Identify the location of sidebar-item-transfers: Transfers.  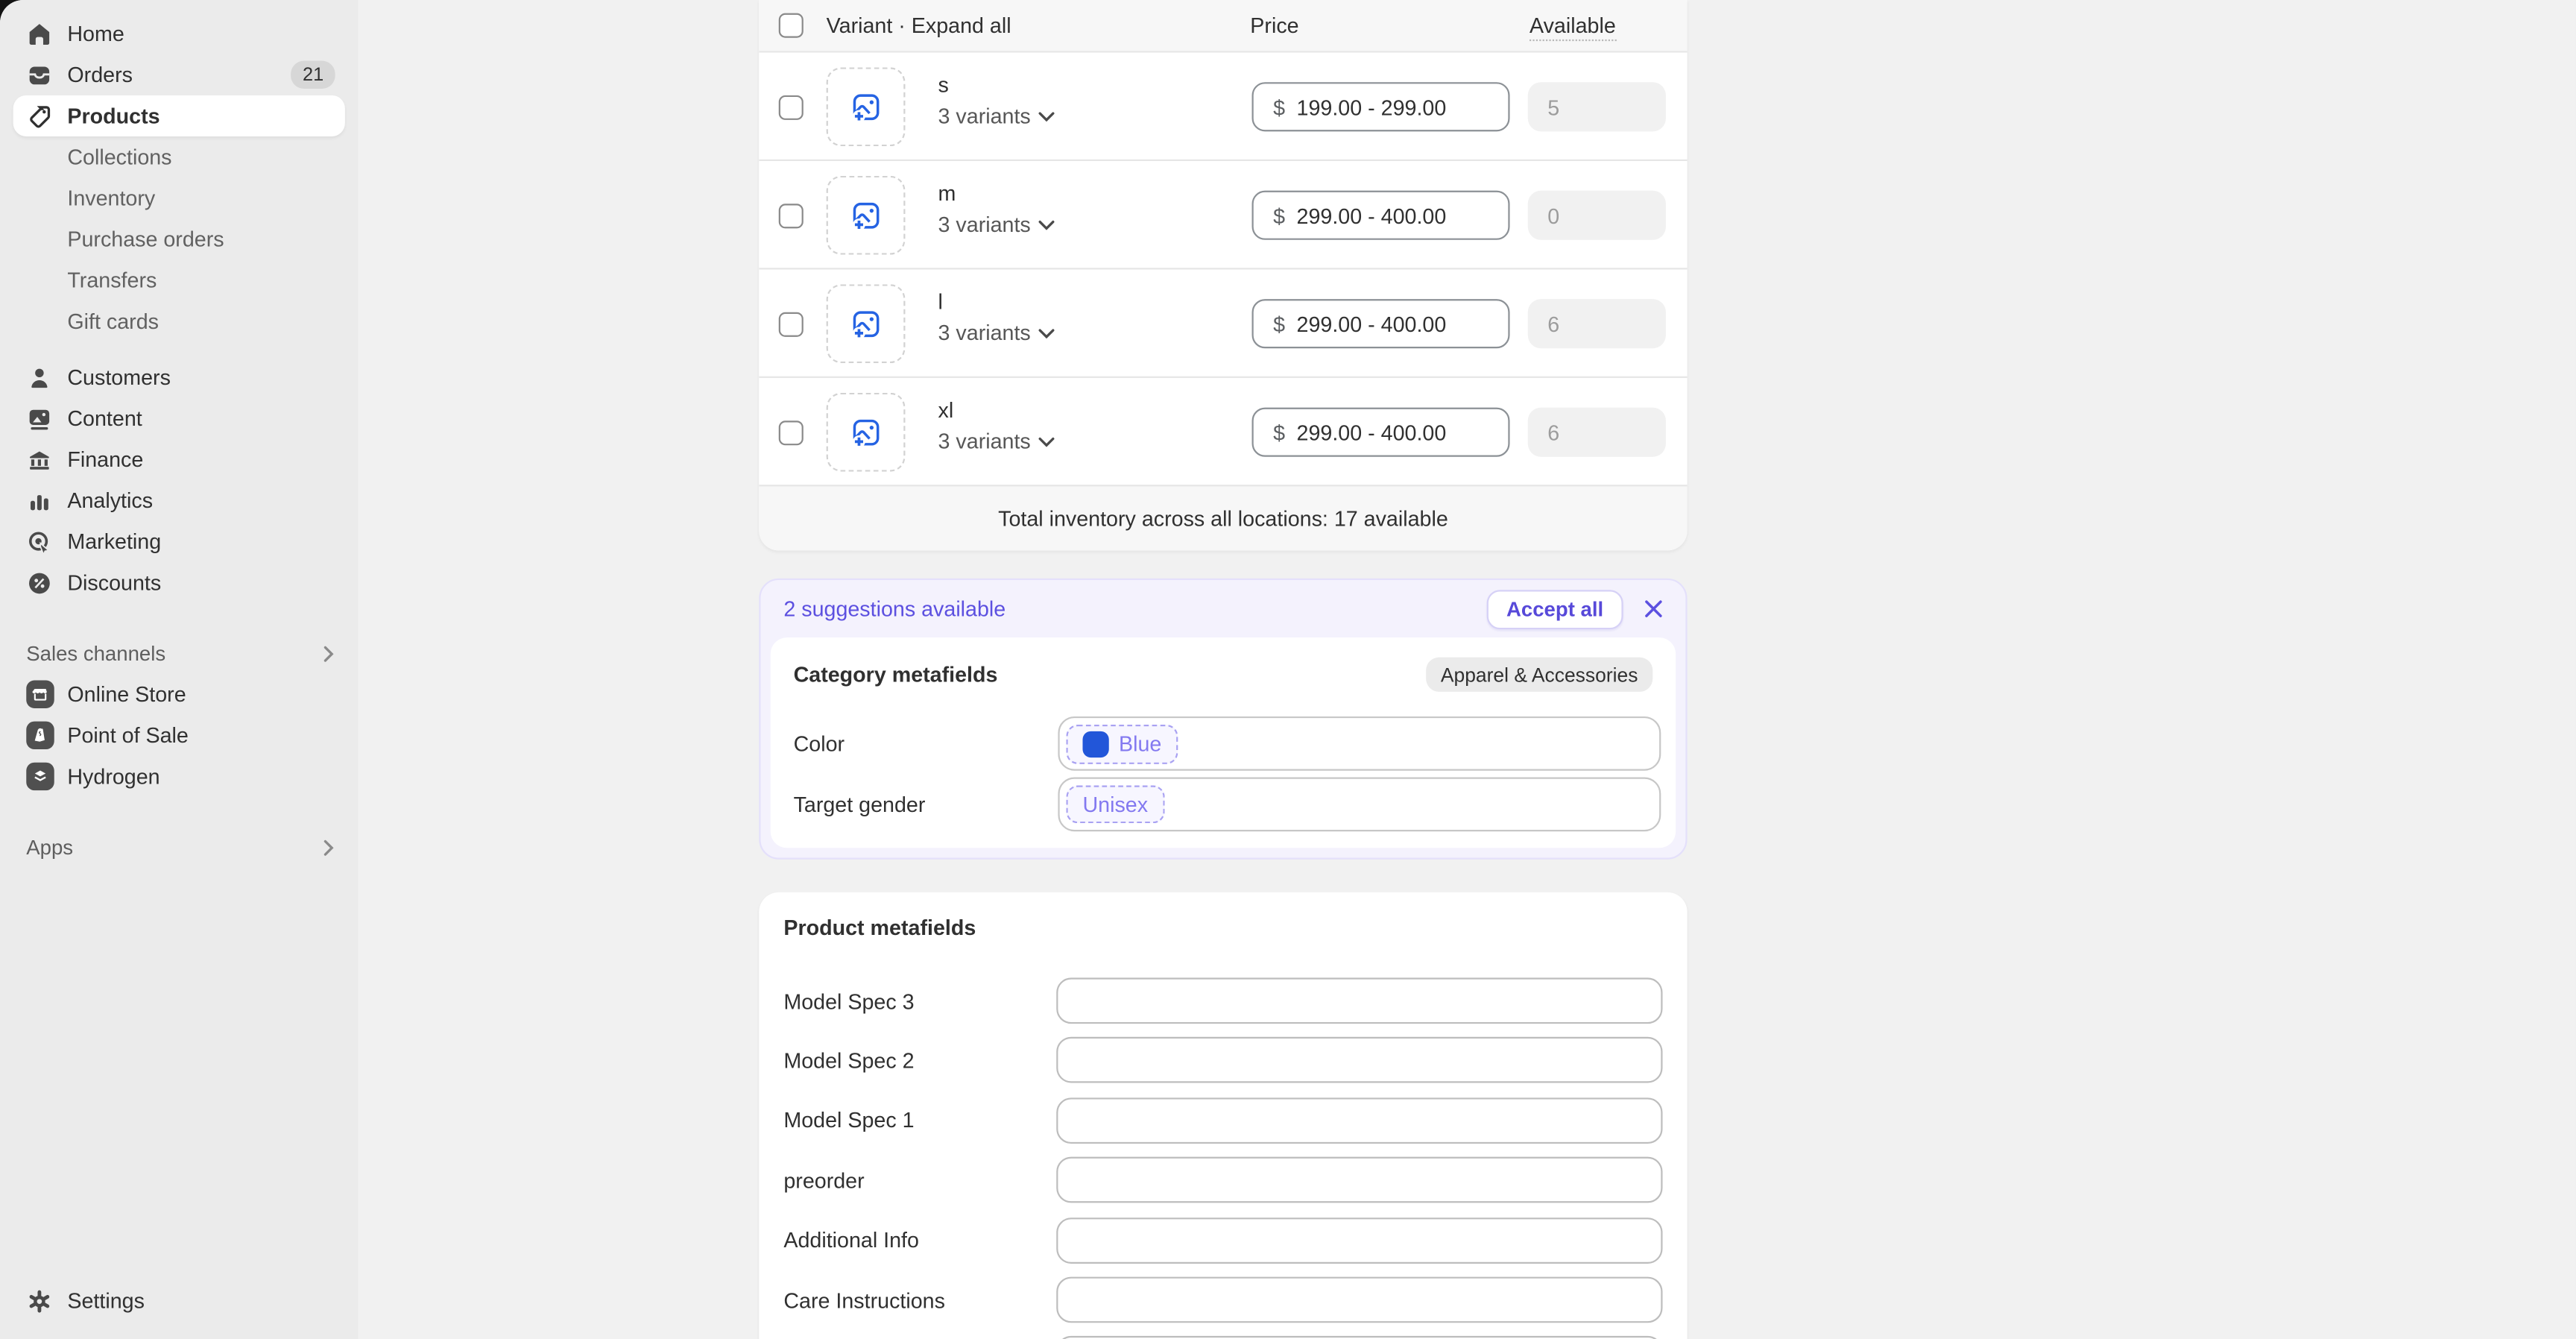
(112, 280).